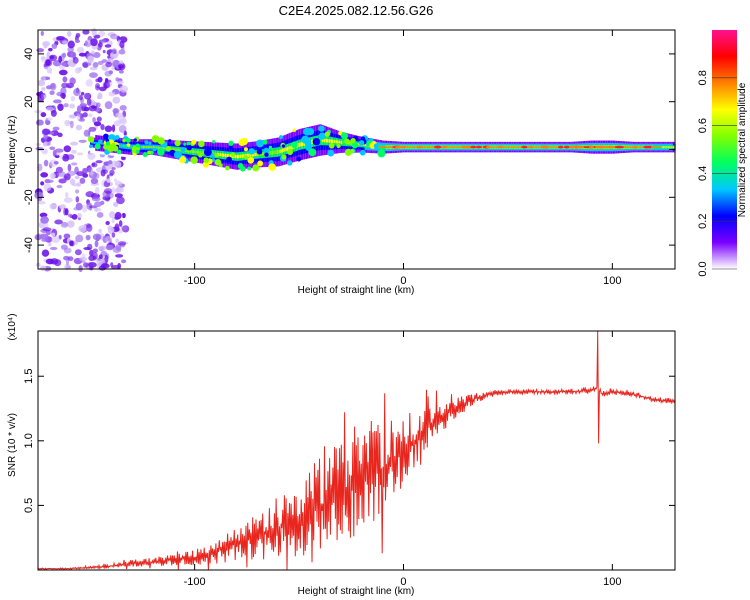 Image resolution: width=750 pixels, height=600 pixels. What do you see at coordinates (703, 221) in the screenshot?
I see `colorbar-tick-label: 0.2` at bounding box center [703, 221].